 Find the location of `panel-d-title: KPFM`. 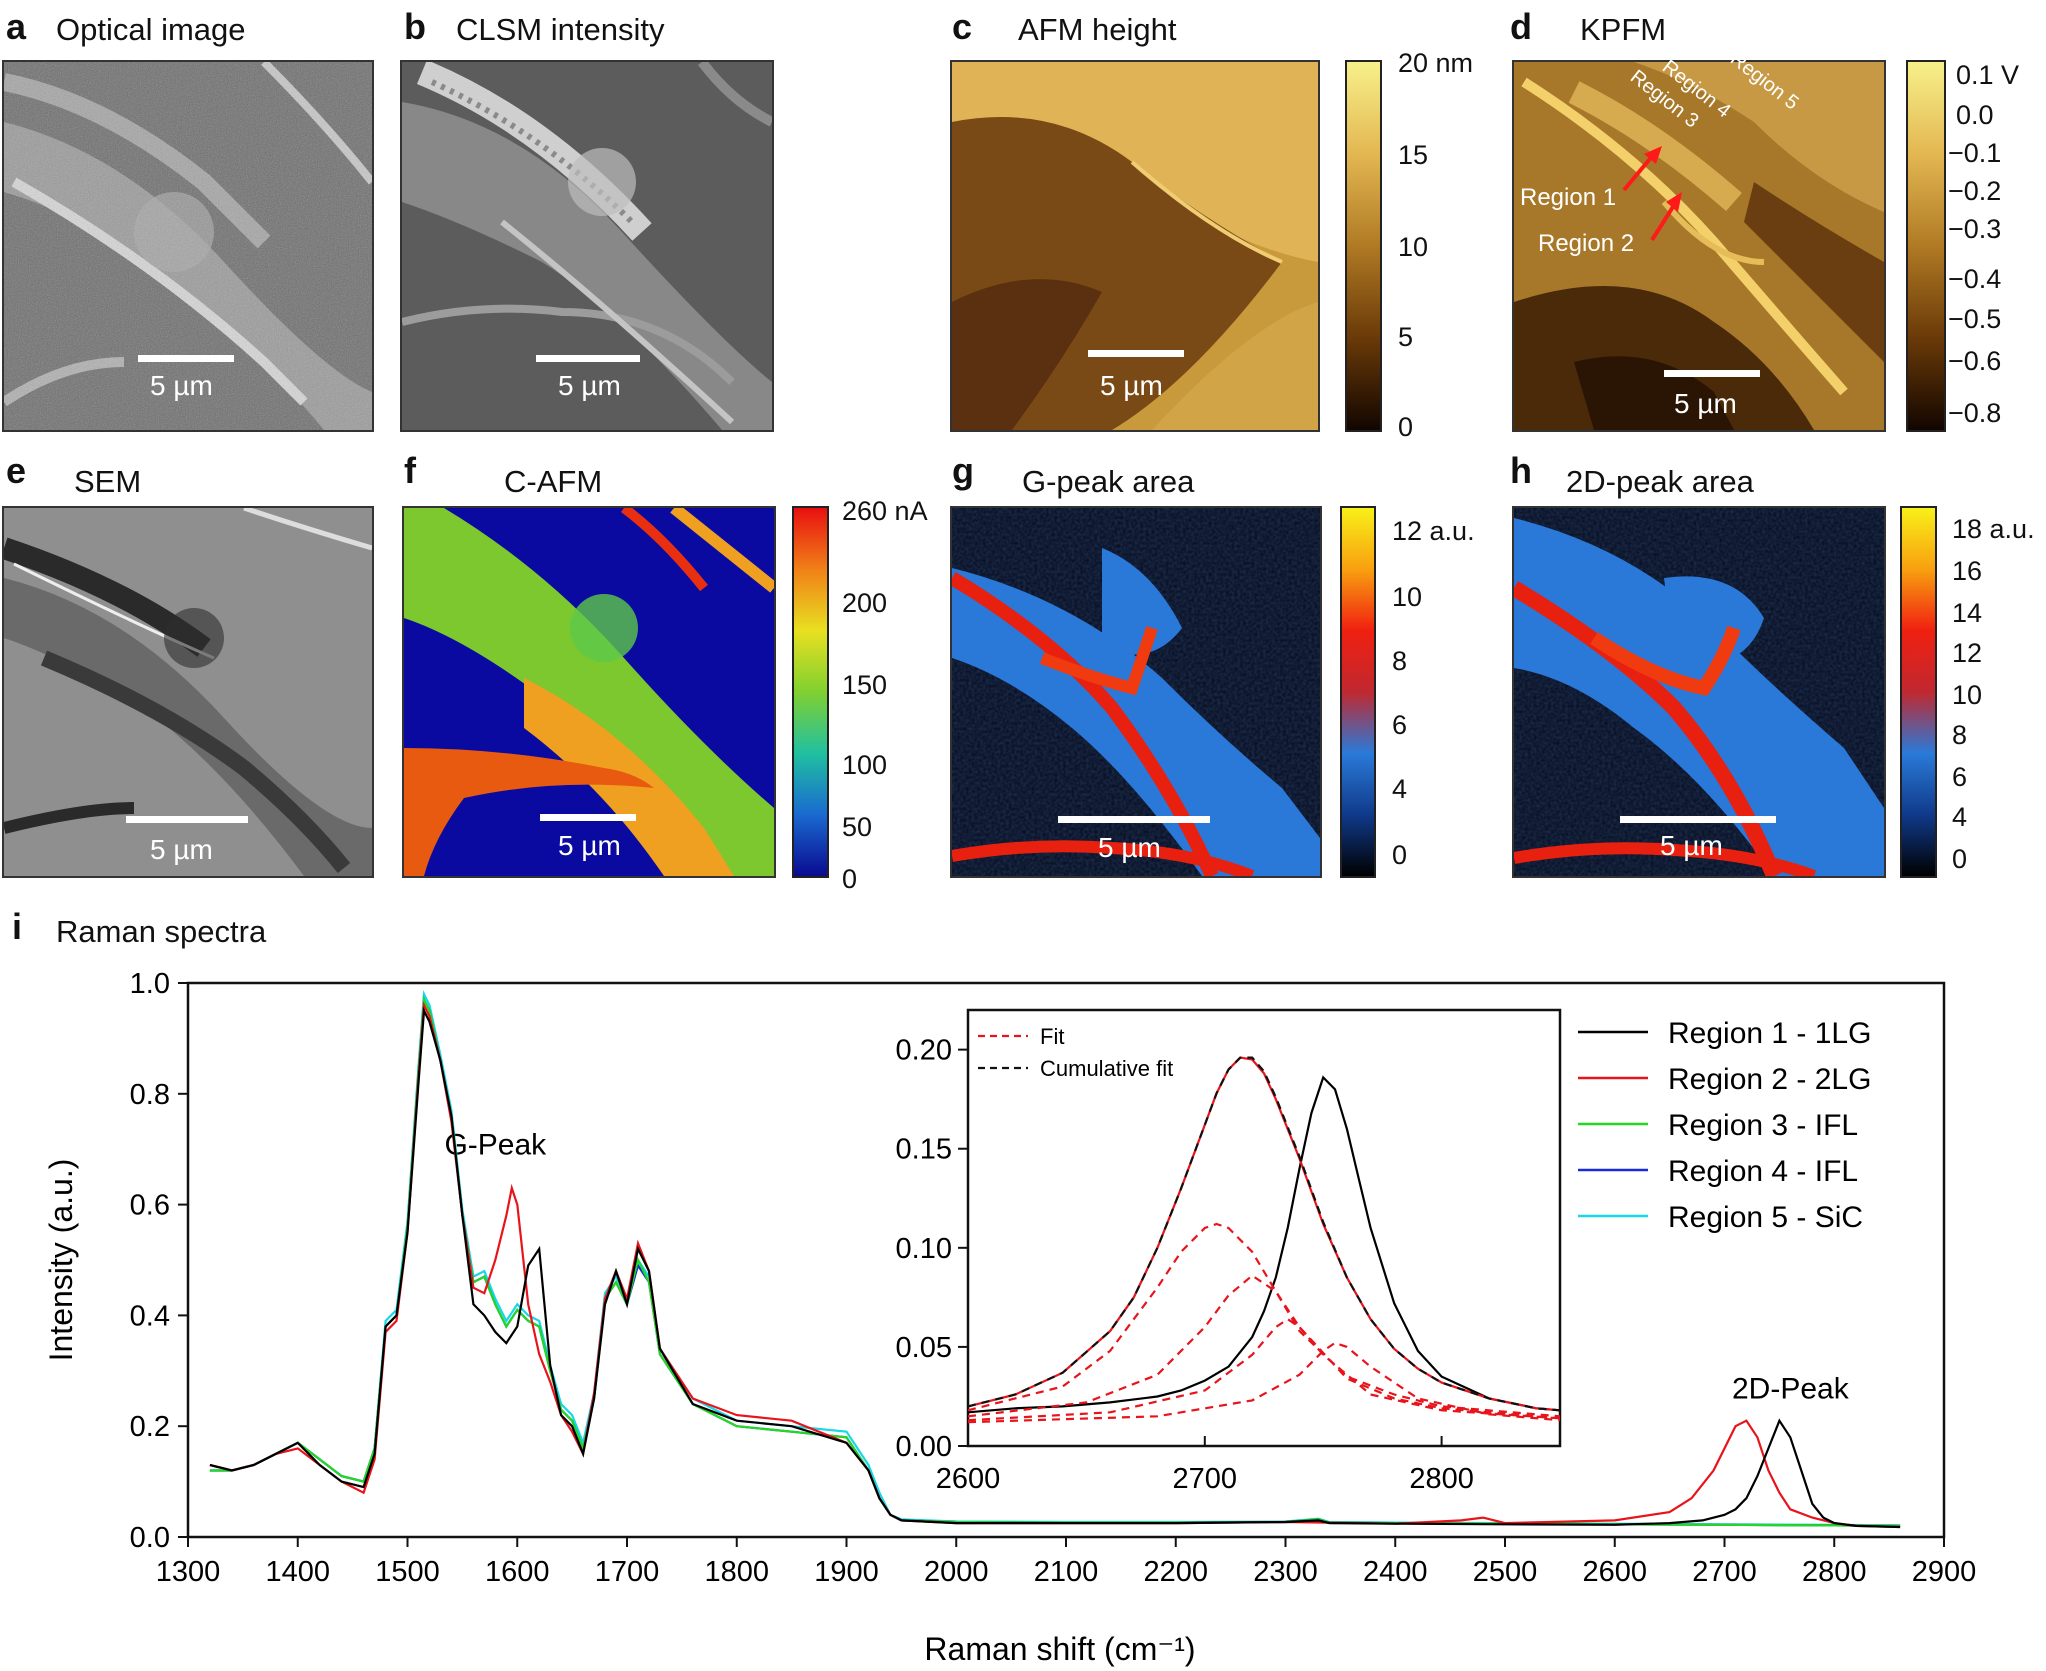

panel-d-title: KPFM is located at coordinates (1623, 29).